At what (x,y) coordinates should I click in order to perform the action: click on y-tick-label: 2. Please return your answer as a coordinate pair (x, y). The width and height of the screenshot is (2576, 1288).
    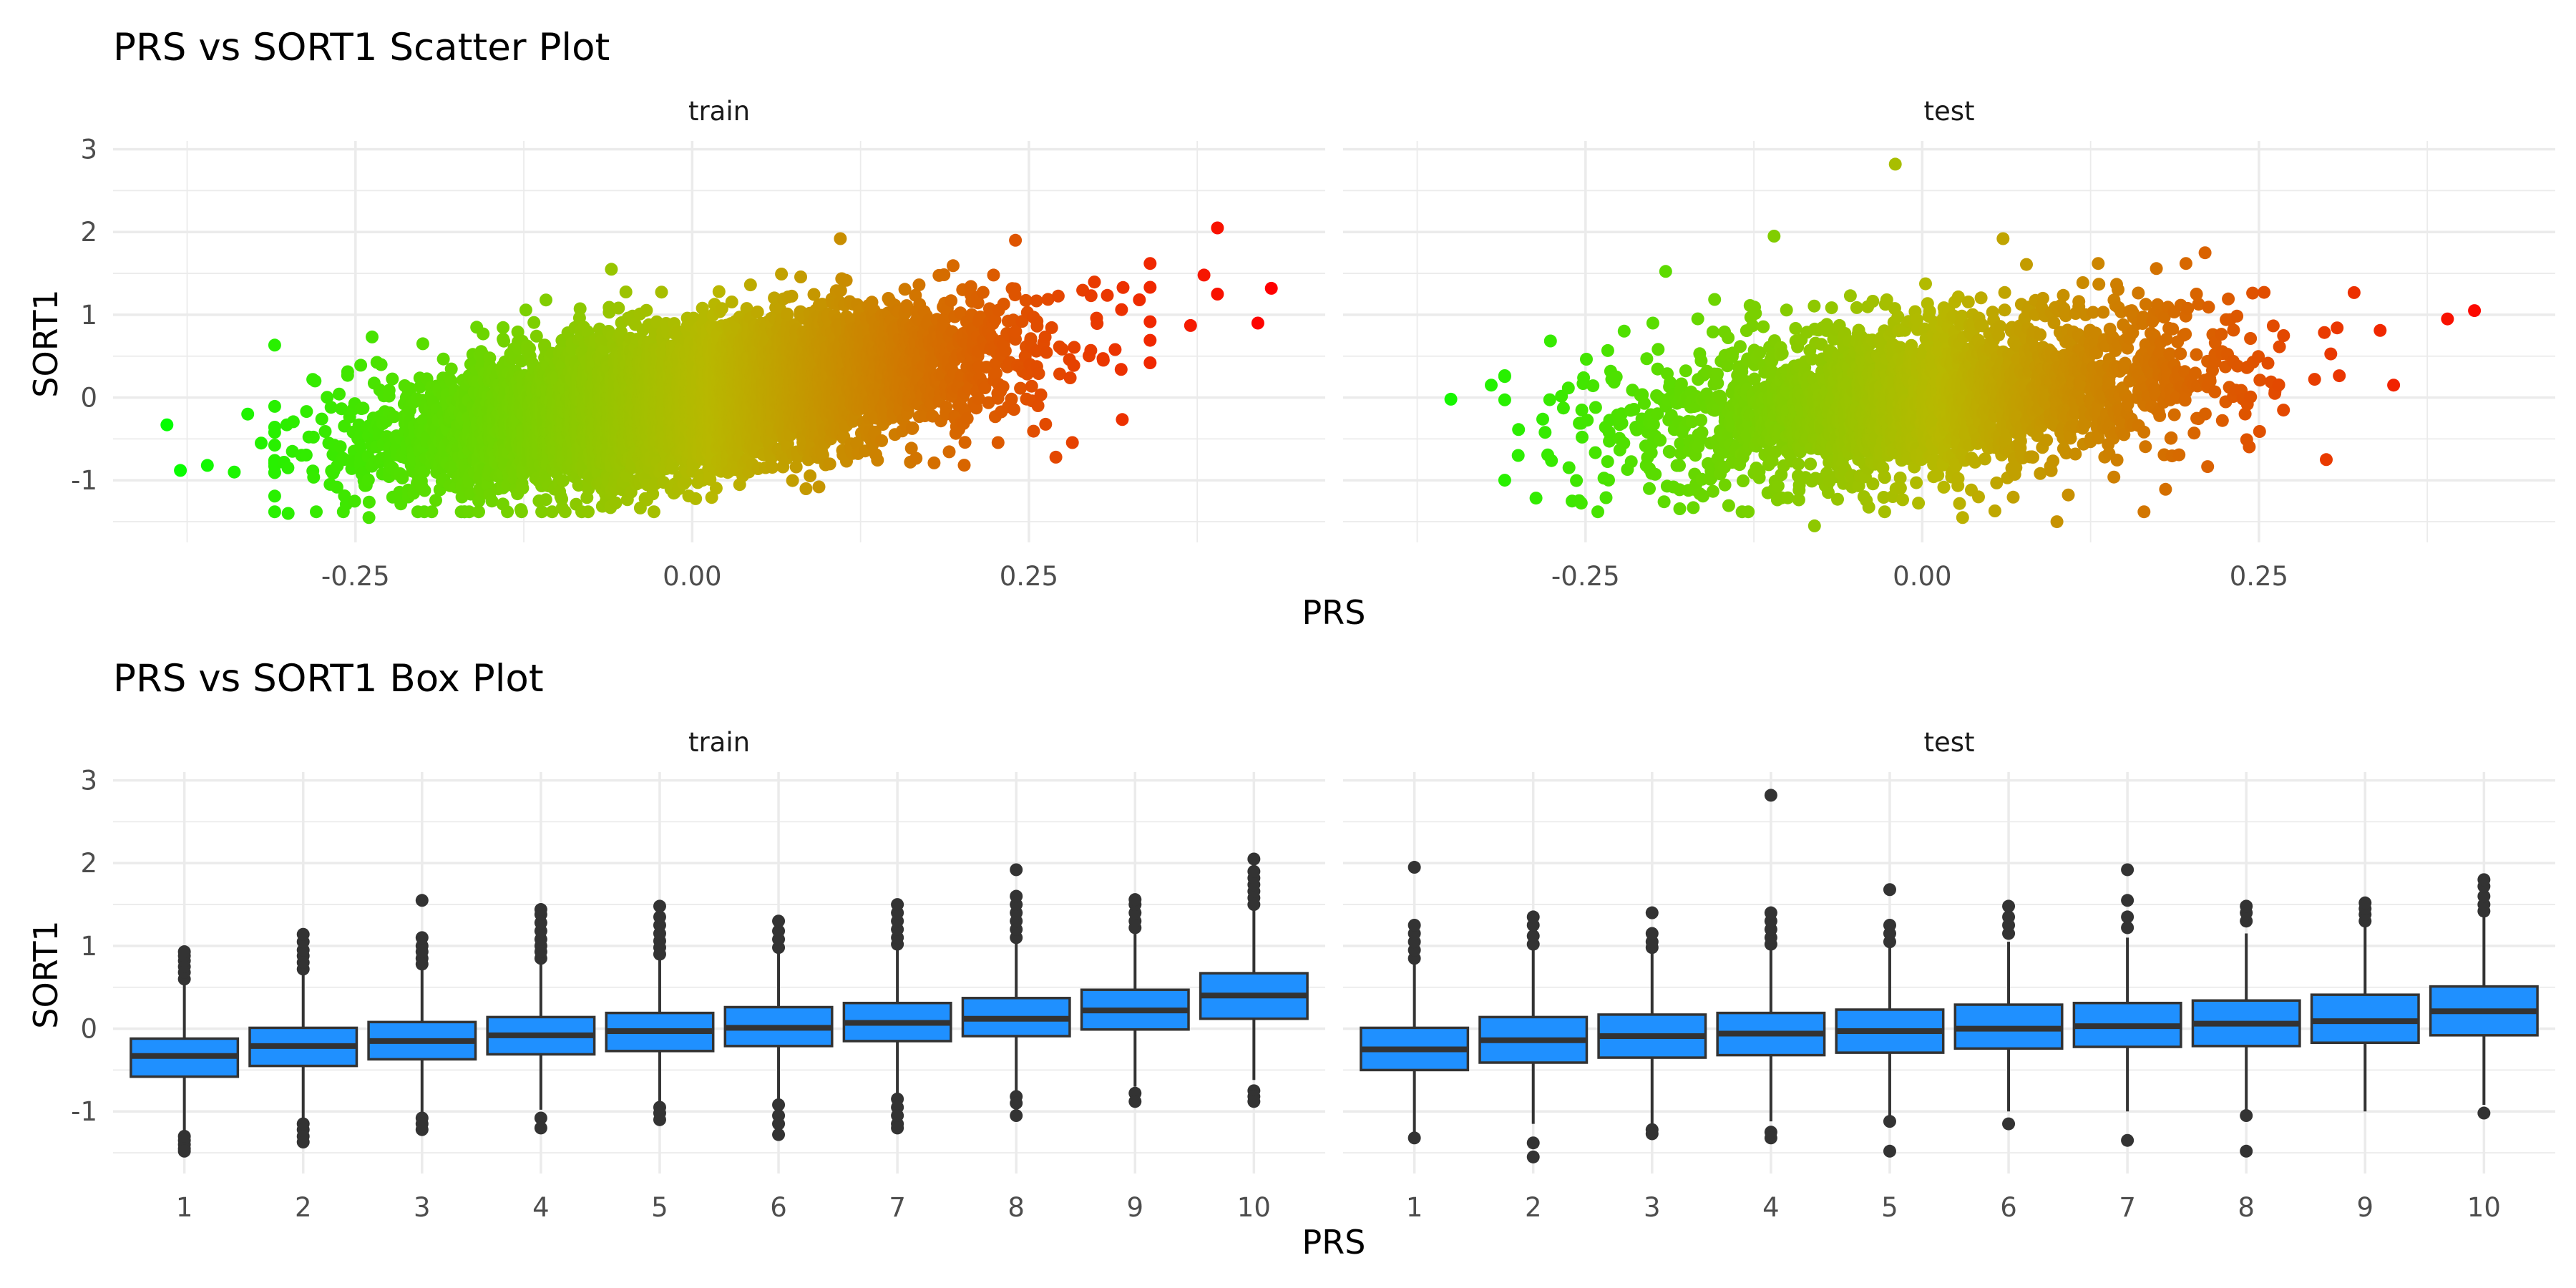
    Looking at the image, I should click on (88, 232).